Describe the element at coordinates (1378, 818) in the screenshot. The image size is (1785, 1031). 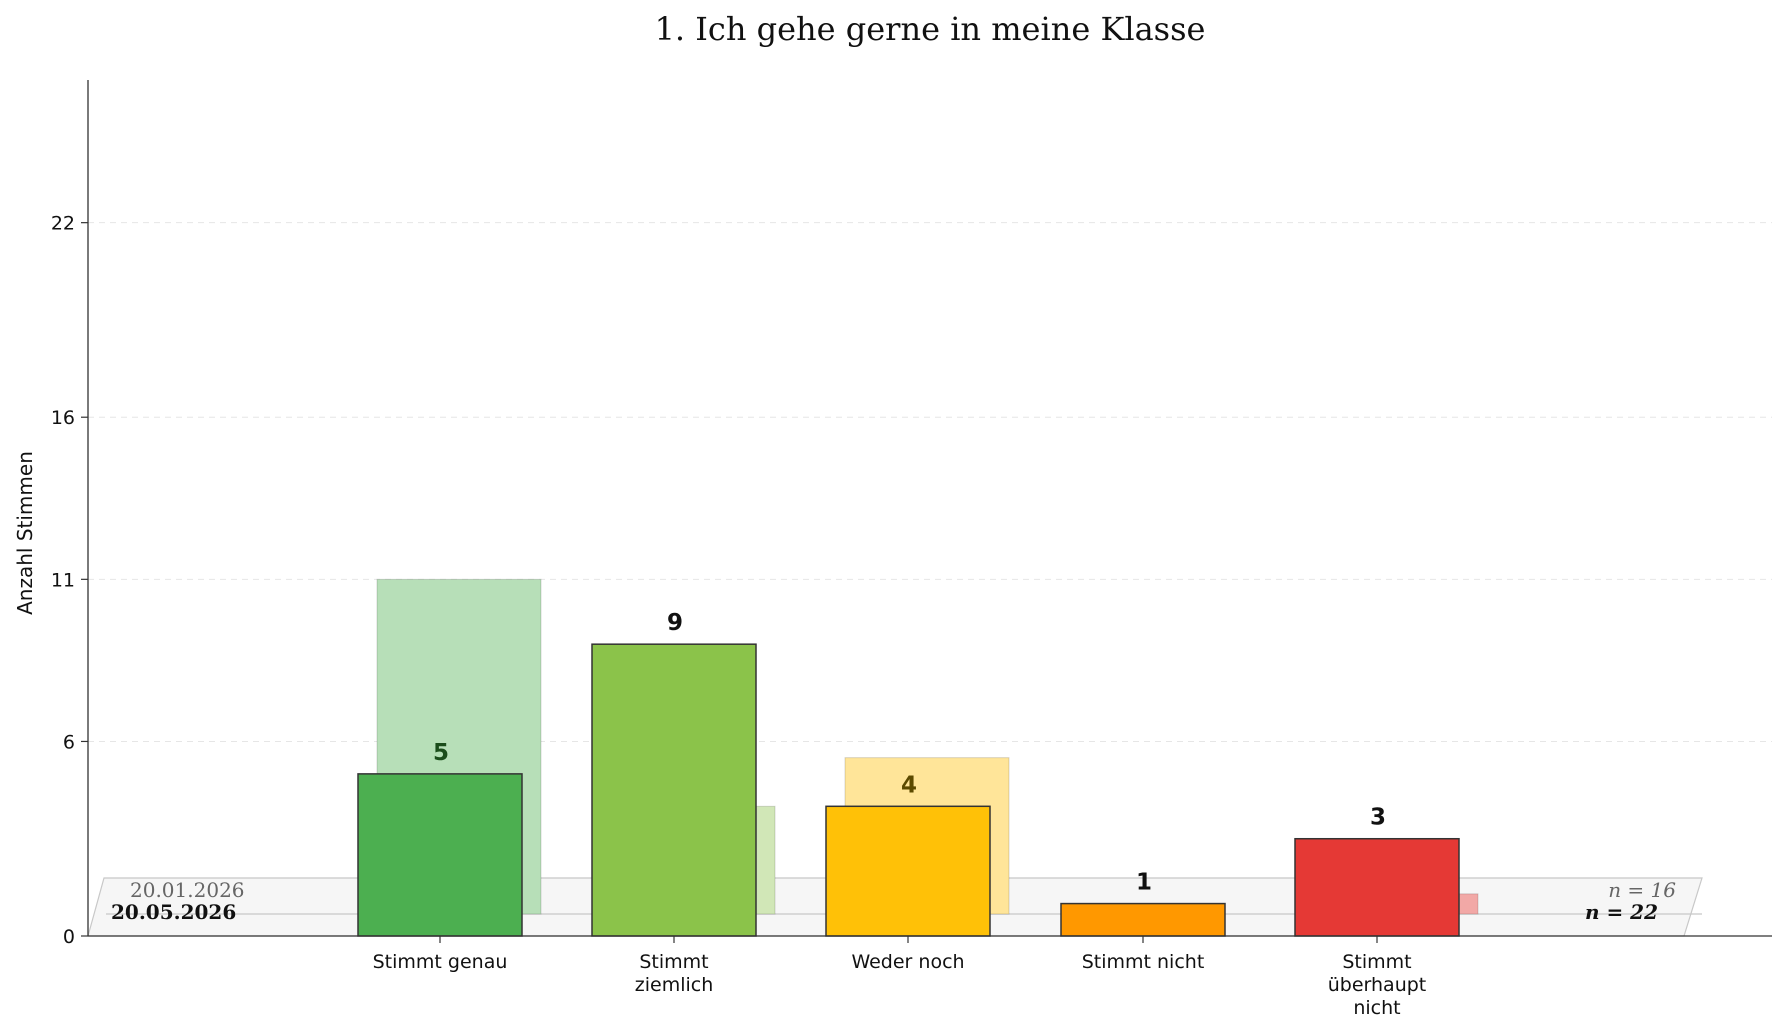
I see `bar-value-label: 3` at that location.